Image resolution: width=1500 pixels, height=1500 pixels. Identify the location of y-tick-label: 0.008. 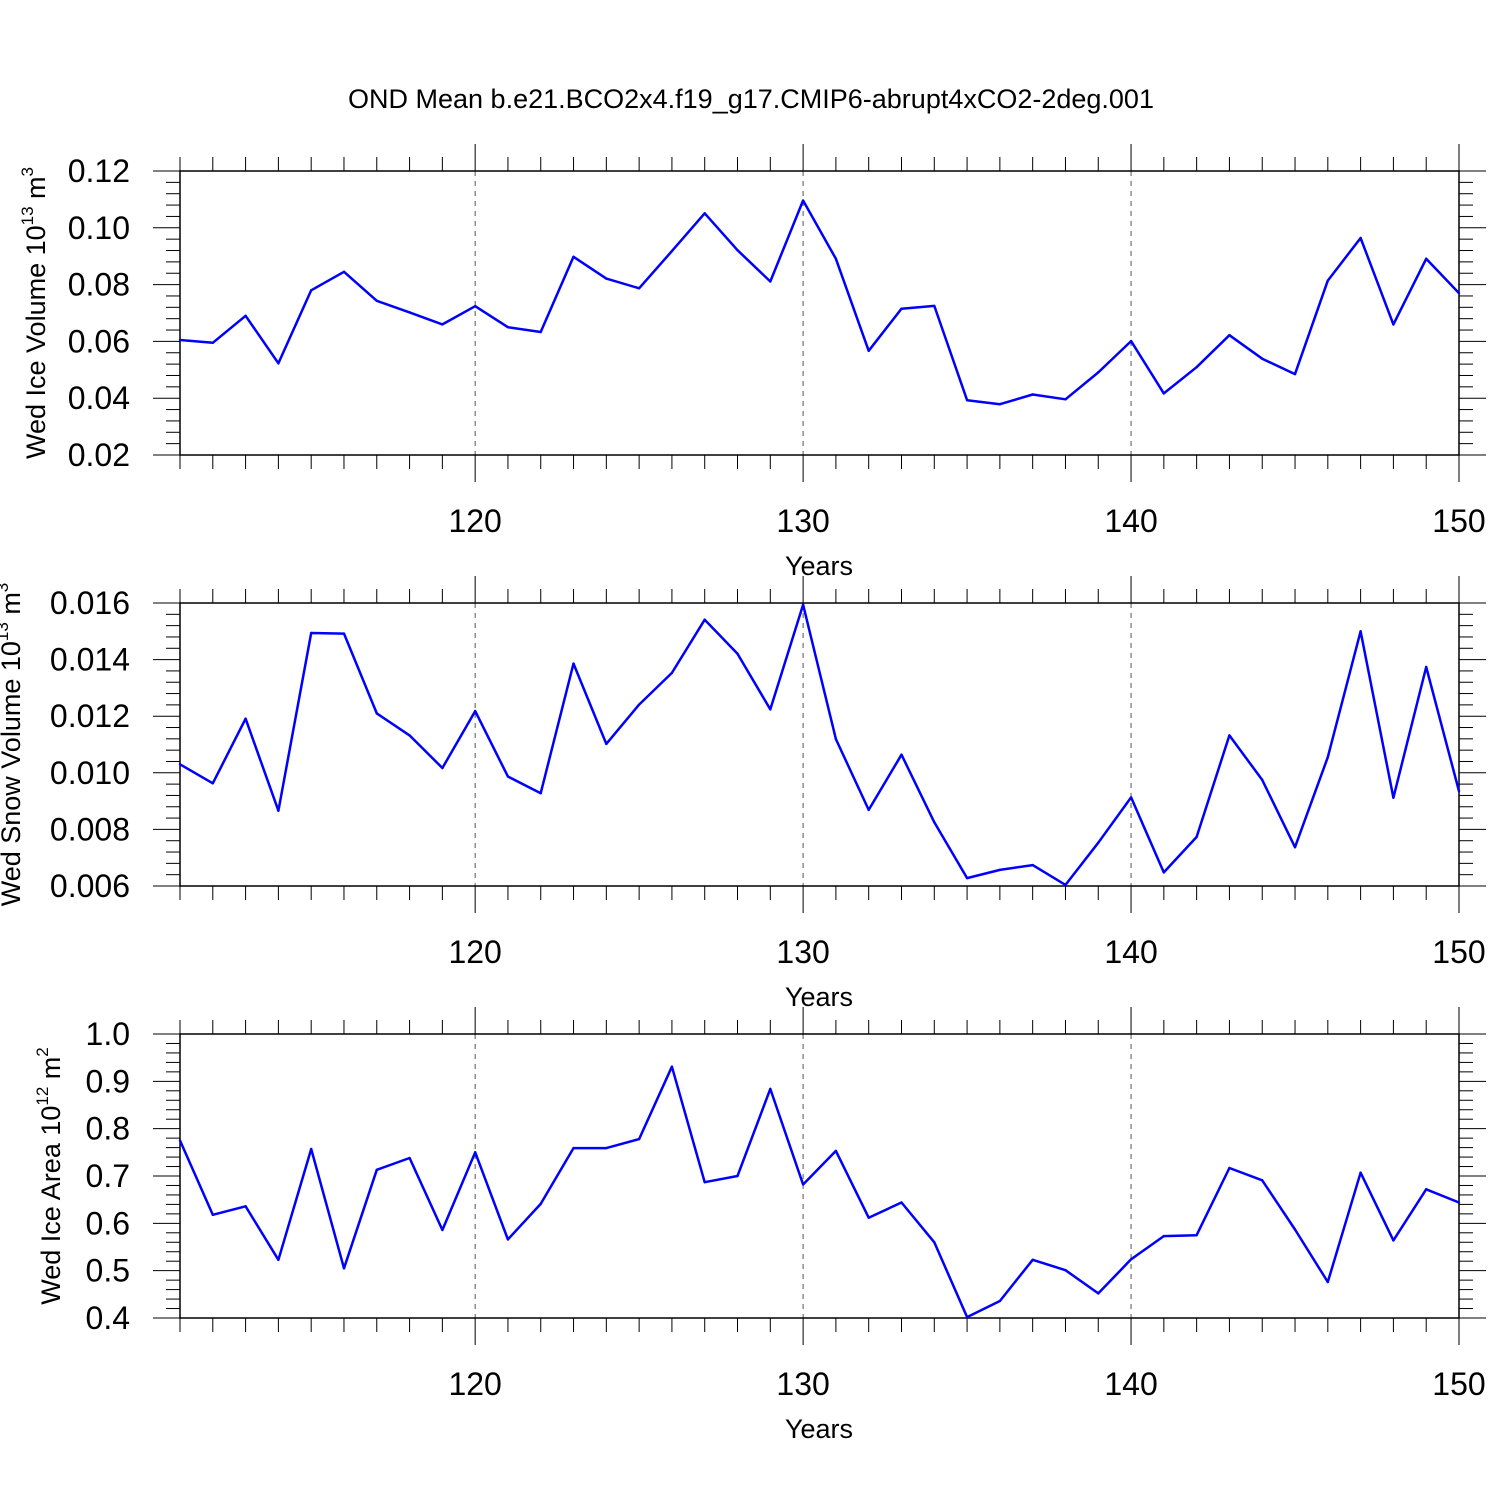
(90, 829).